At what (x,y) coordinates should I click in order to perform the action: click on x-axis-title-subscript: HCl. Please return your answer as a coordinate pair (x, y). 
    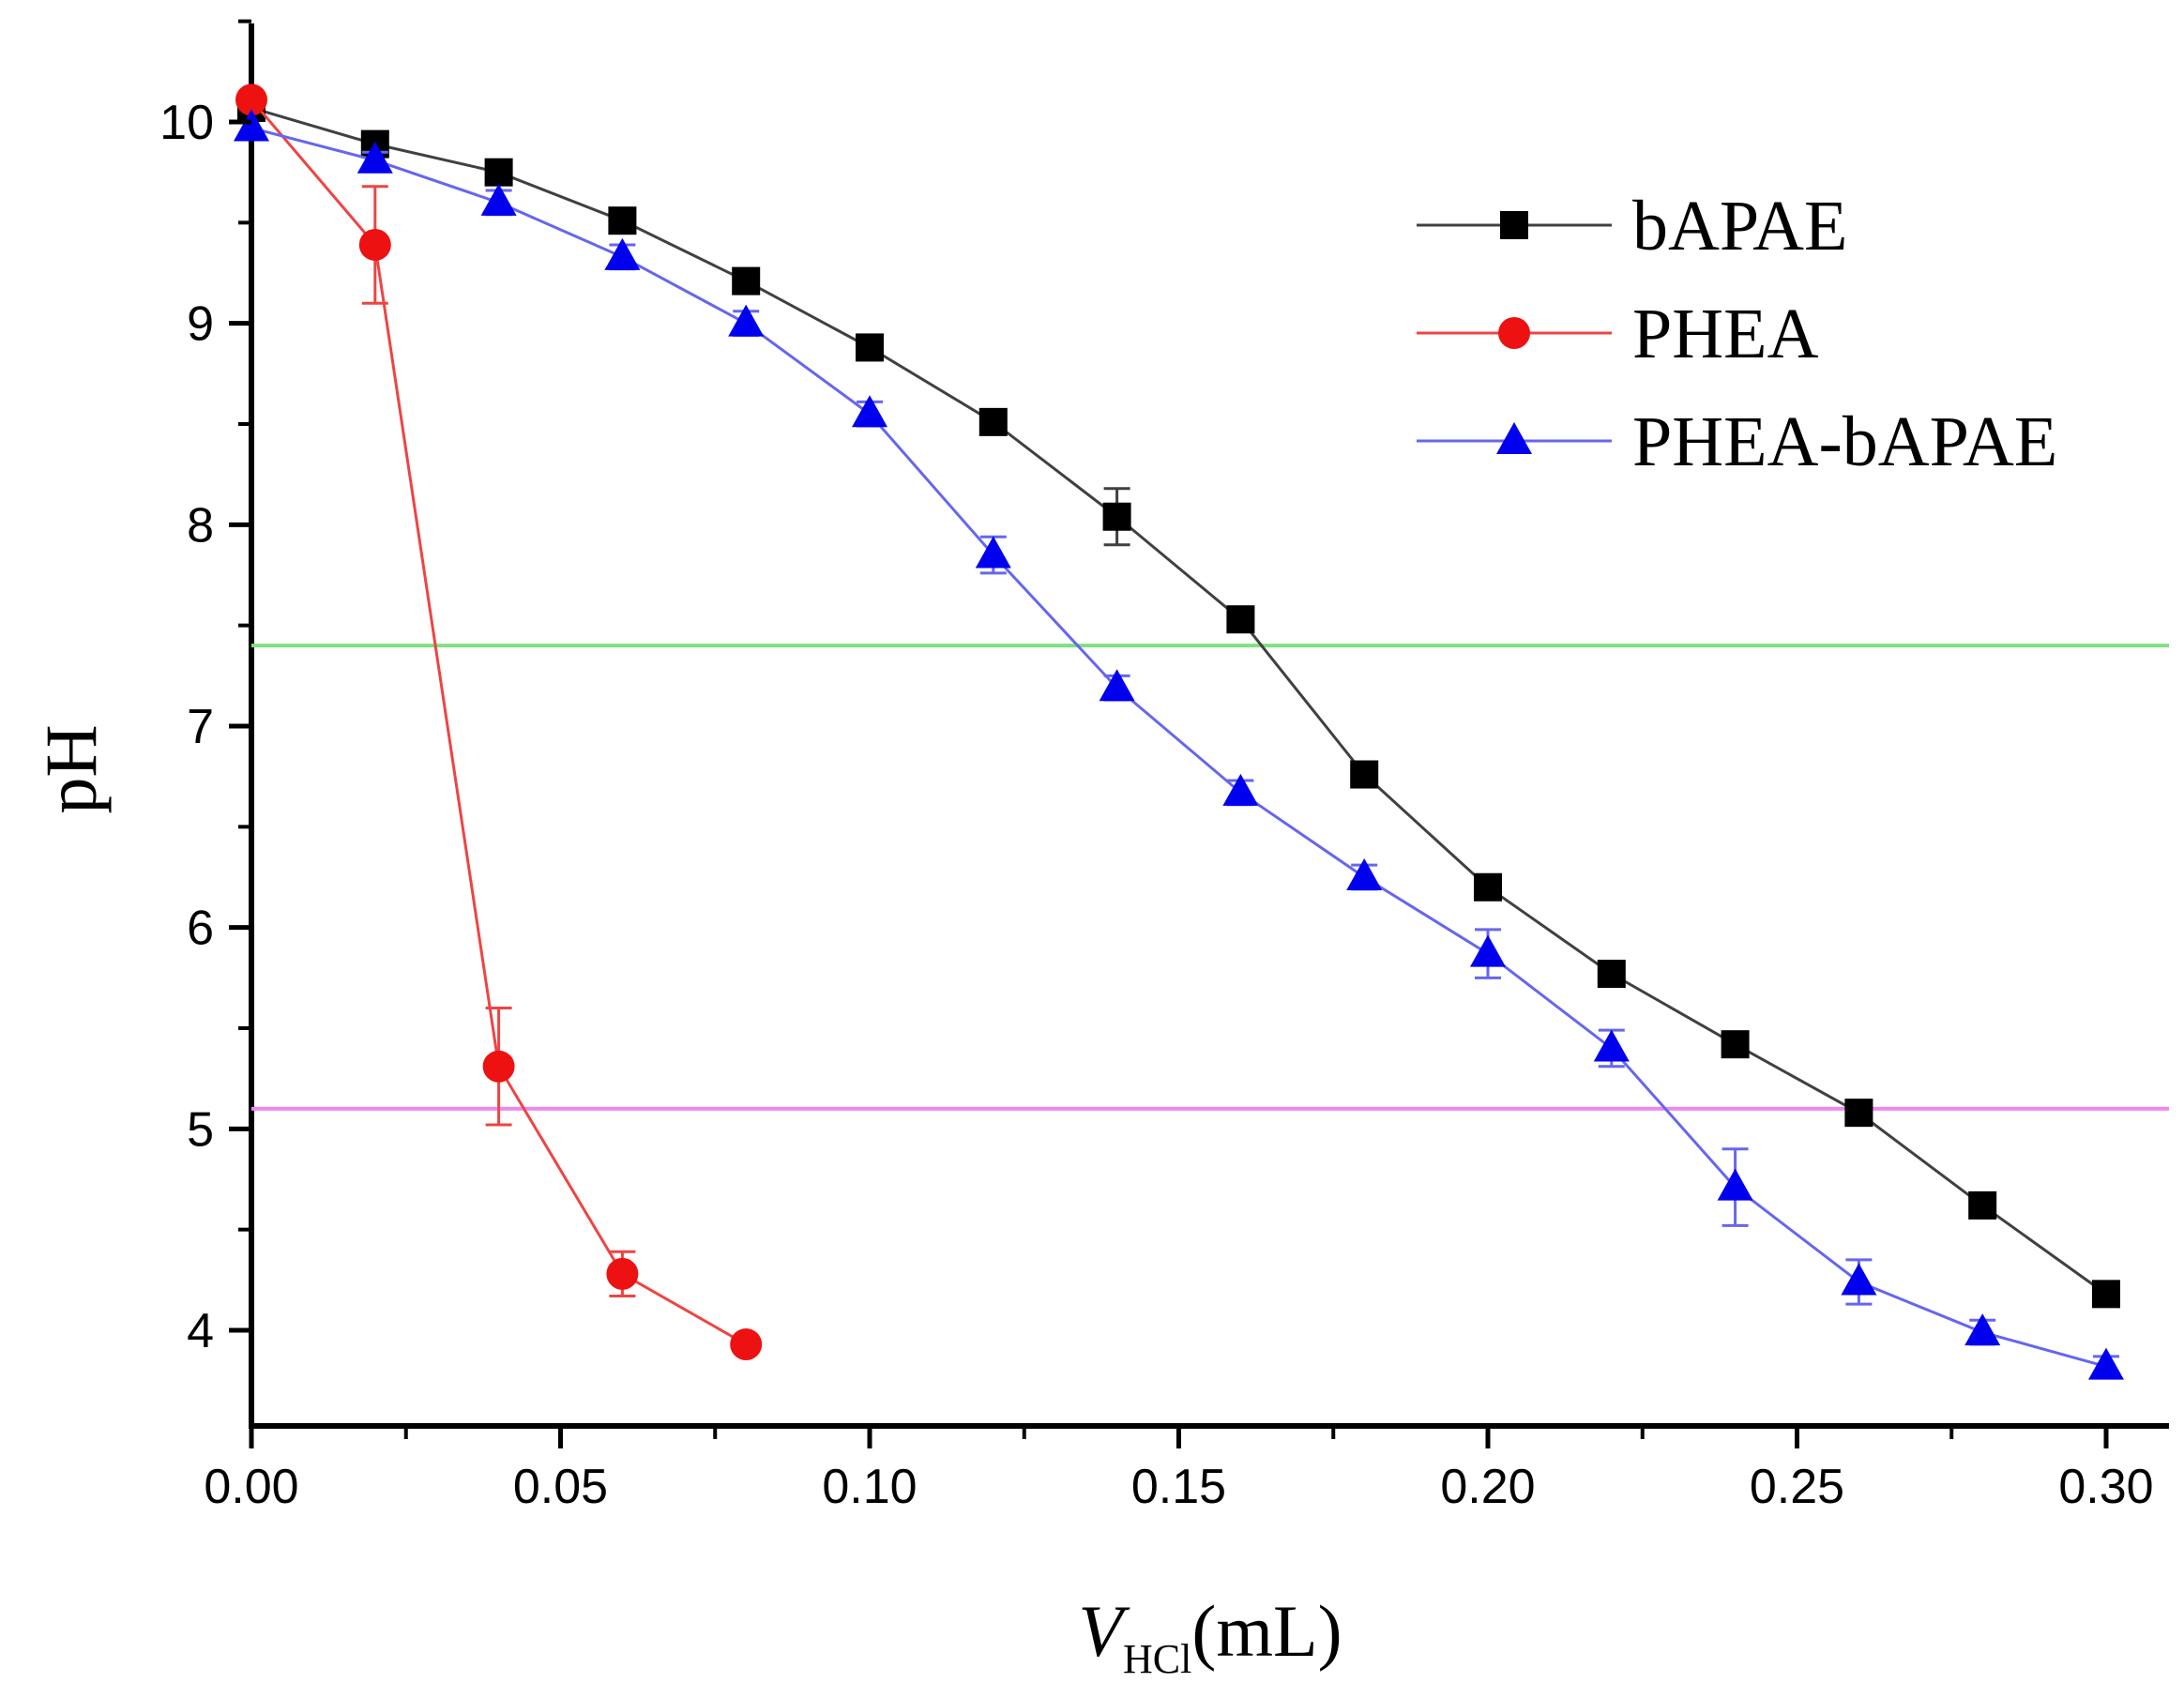
    Looking at the image, I should click on (1157, 1659).